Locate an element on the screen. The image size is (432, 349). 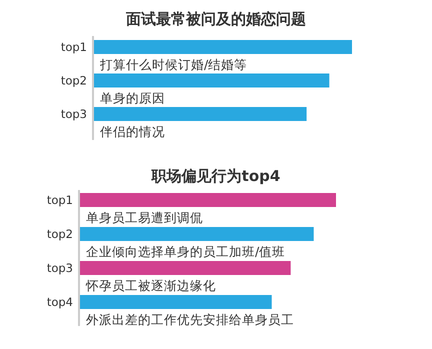
annotation: 怀孕员工被逐渐边缘化 is located at coordinates (150, 285).